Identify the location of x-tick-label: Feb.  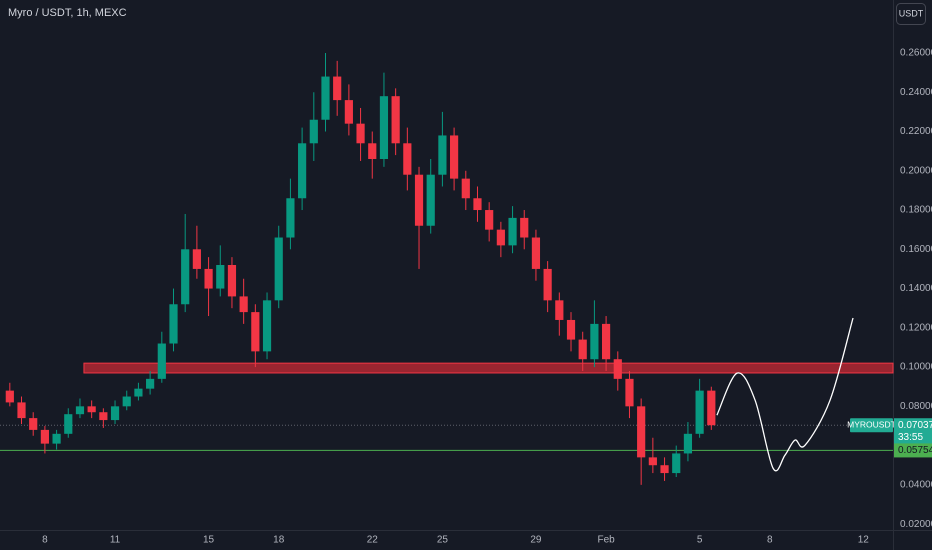
(606, 540).